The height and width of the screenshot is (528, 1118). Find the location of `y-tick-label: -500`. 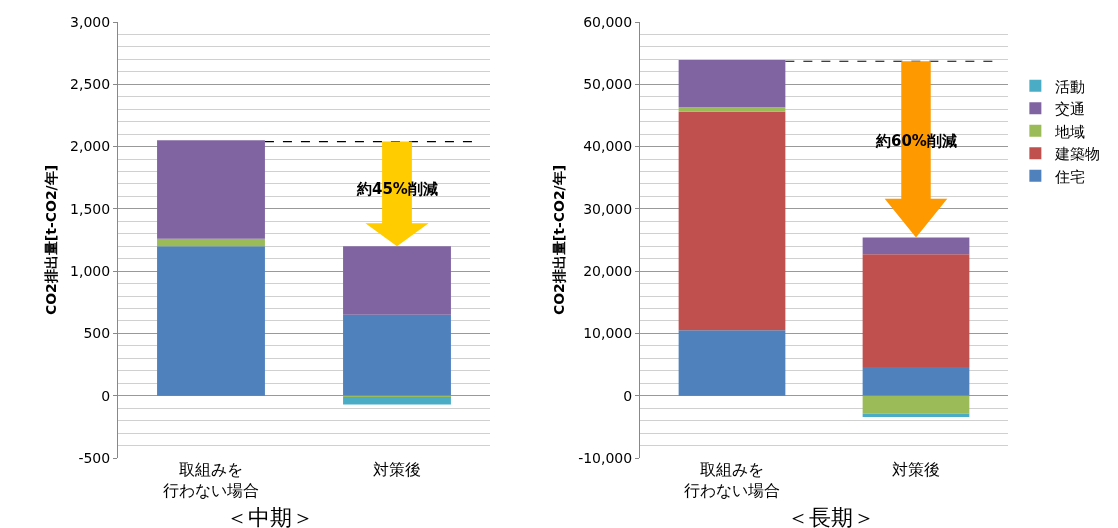

y-tick-label: -500 is located at coordinates (94, 457).